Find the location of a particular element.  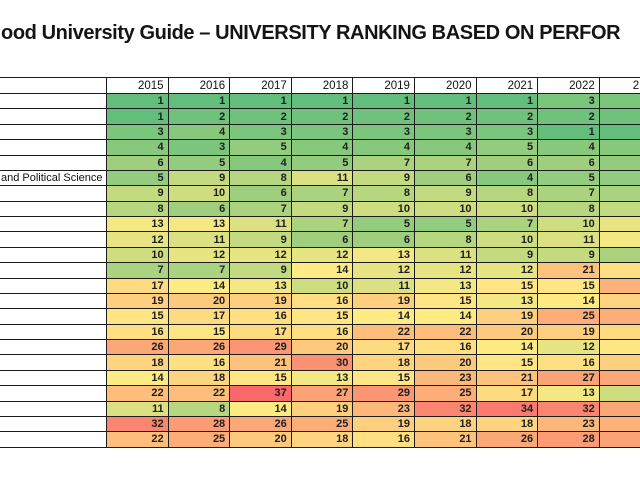

rank-cell: 28 is located at coordinates (199, 424).